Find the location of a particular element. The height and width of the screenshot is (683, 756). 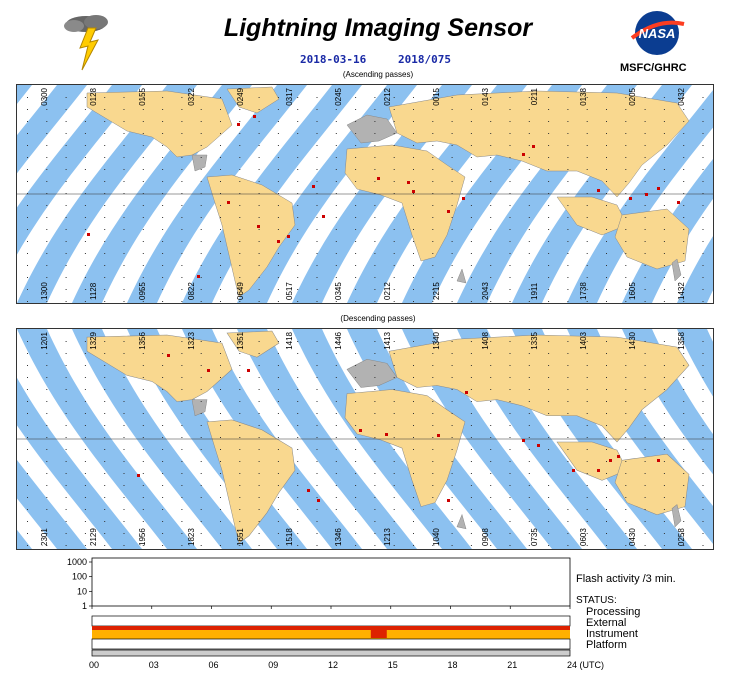

x-tick-label: 00 is located at coordinates (94, 665).